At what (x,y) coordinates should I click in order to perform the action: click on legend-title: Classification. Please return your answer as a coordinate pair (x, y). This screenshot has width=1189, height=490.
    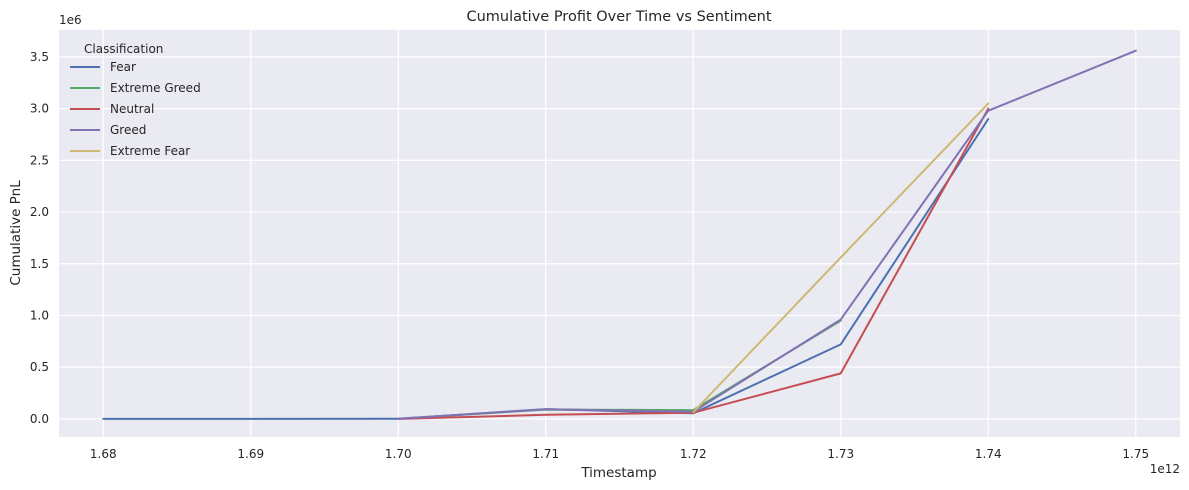
    Looking at the image, I should click on (123, 49).